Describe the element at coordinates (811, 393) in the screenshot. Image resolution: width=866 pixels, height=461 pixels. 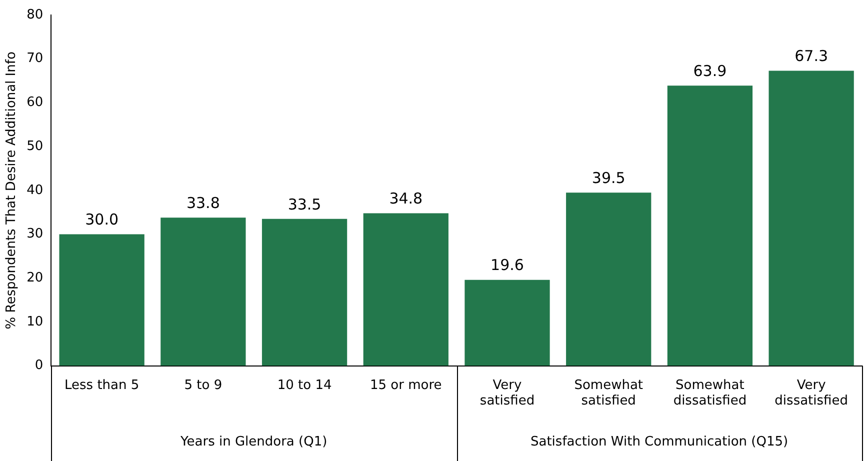
I see `x-tick-label: Very dissatisfied` at that location.